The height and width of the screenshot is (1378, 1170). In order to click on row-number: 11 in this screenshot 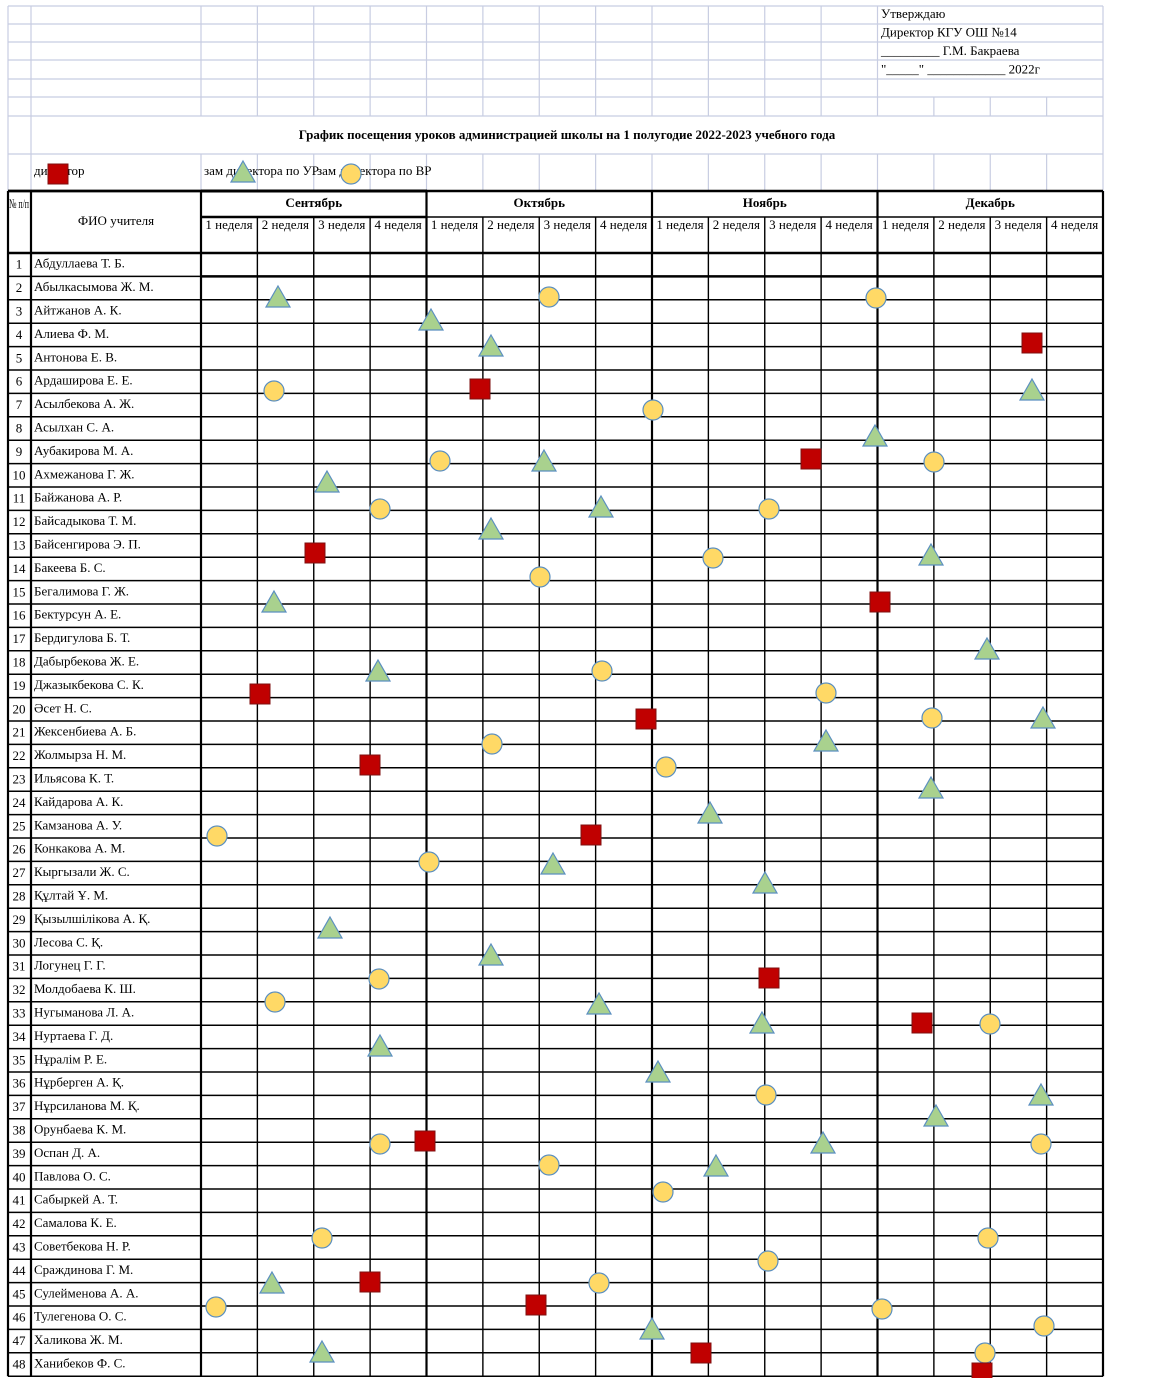, I will do `click(19, 498)`.